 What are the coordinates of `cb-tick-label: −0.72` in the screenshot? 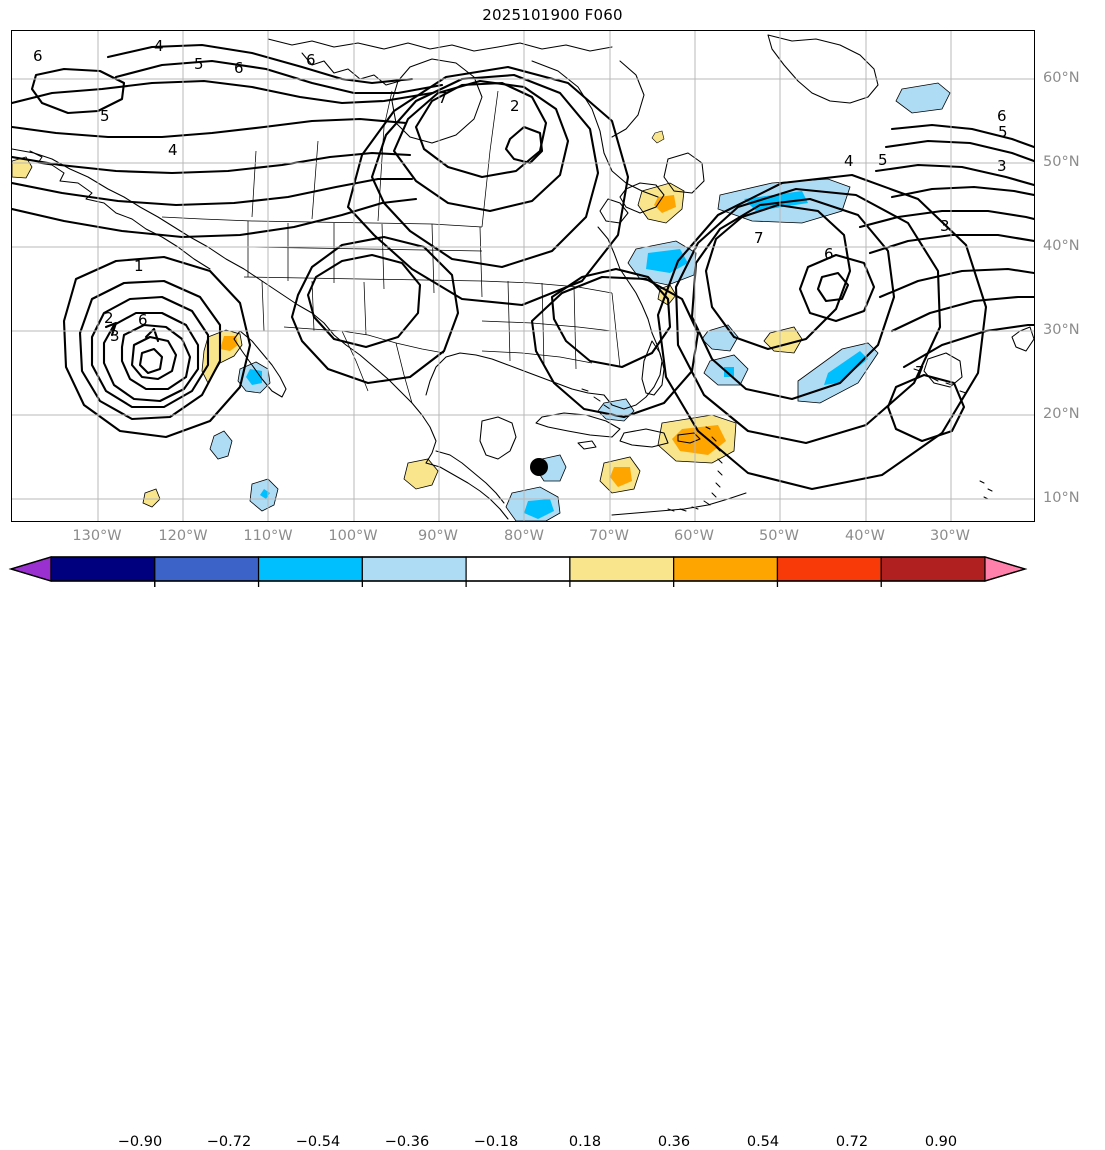 It's located at (229, 1142).